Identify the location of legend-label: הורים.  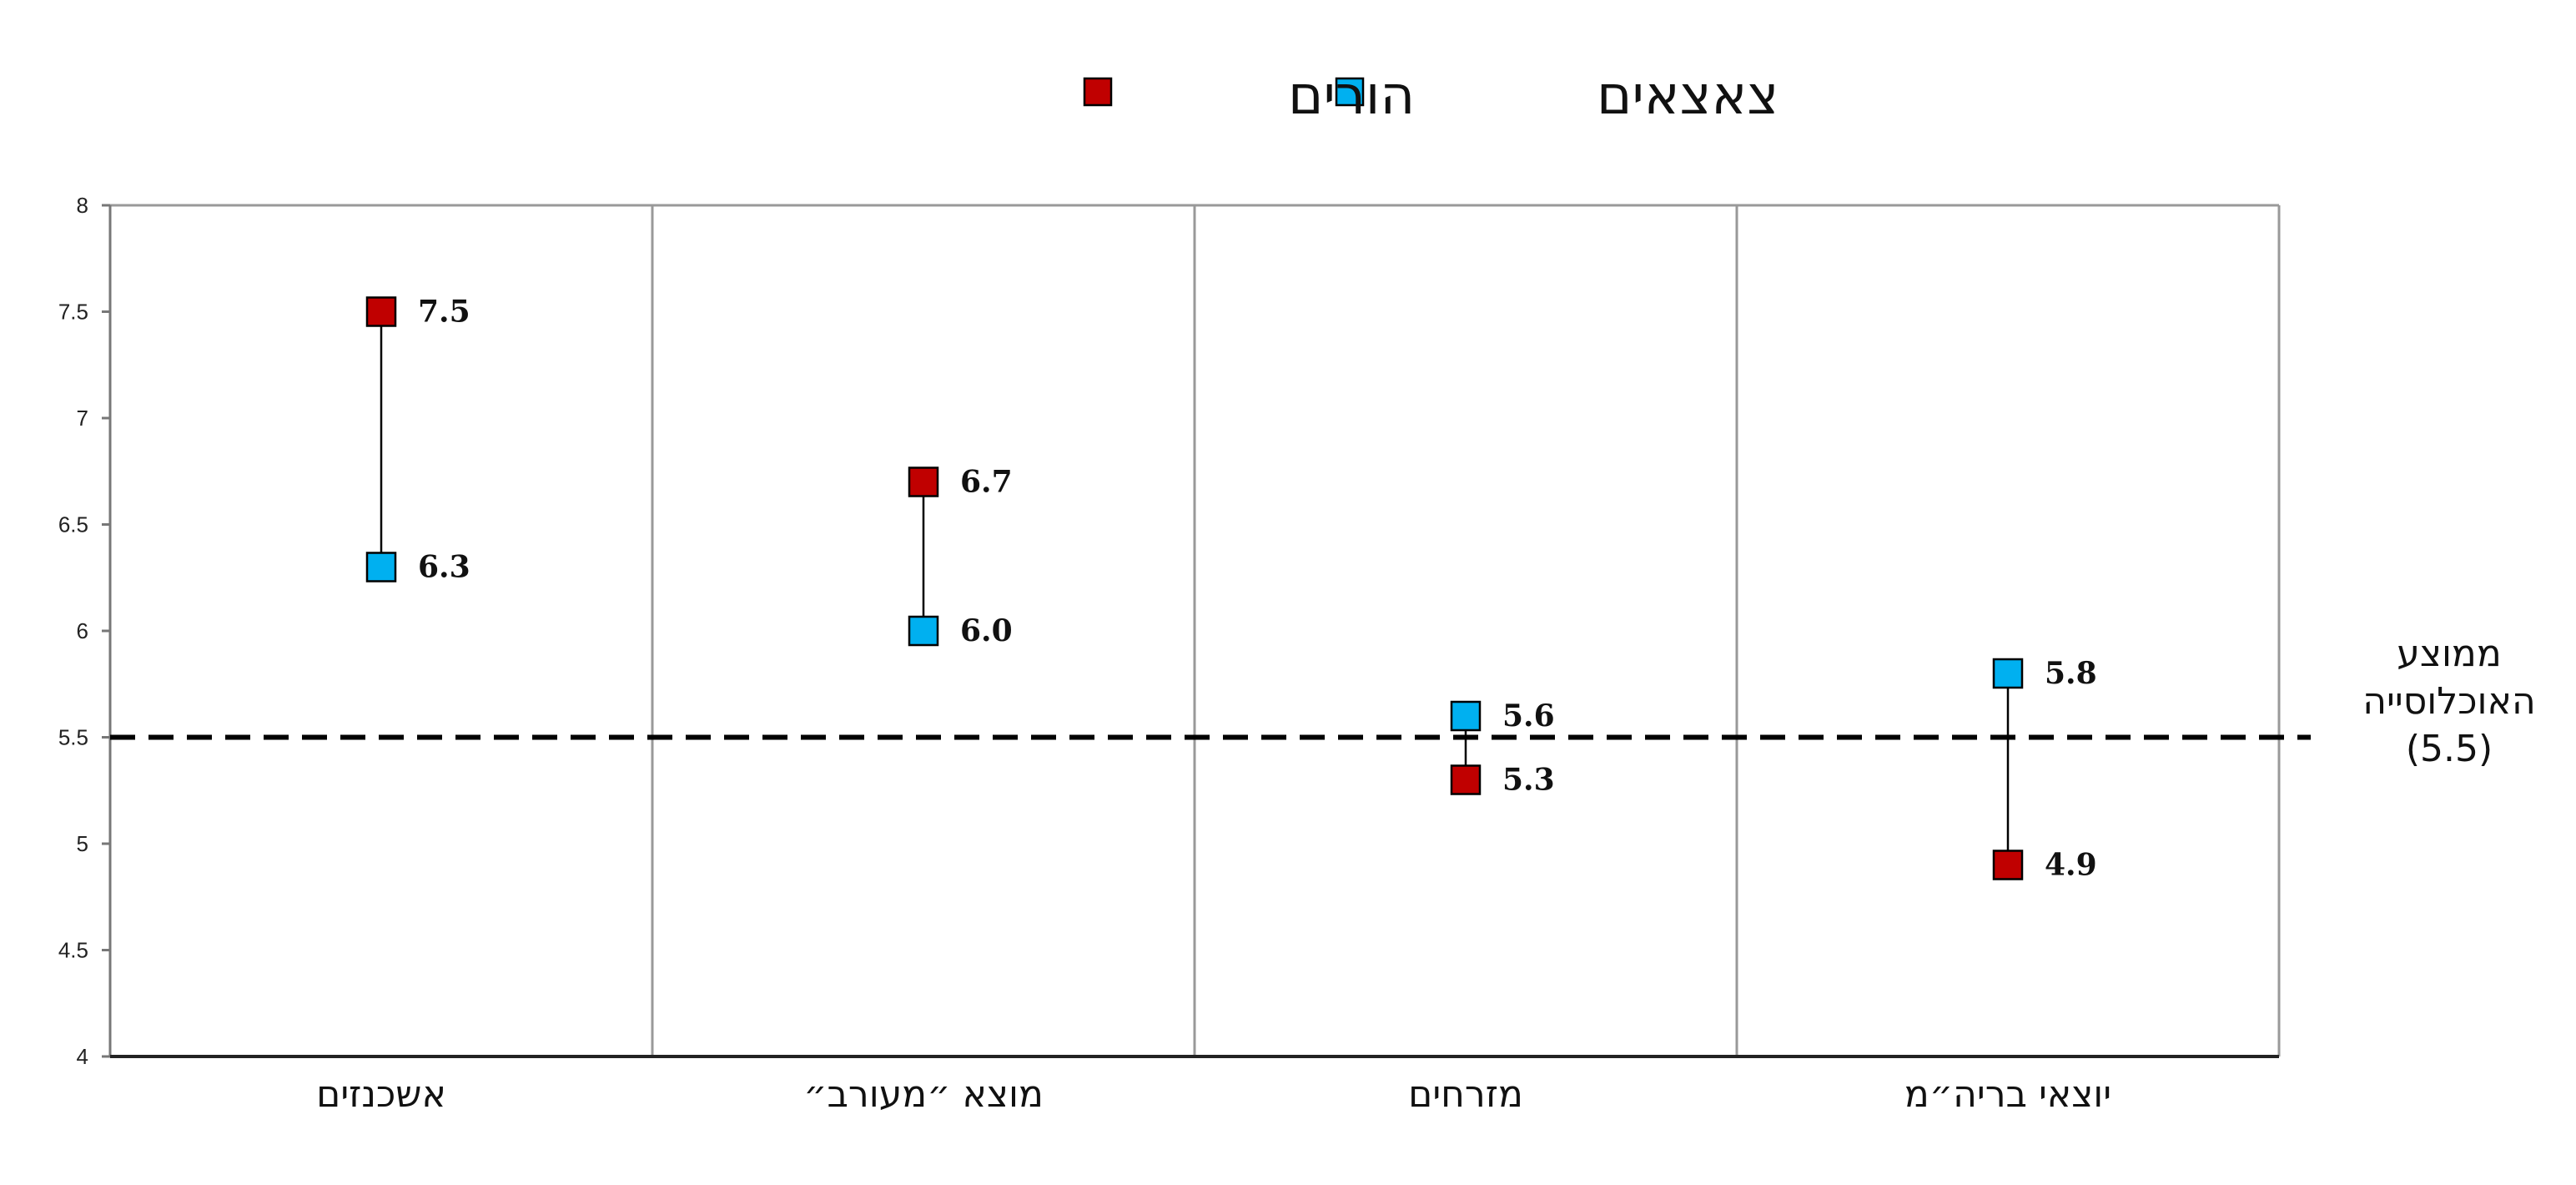
(1351, 96).